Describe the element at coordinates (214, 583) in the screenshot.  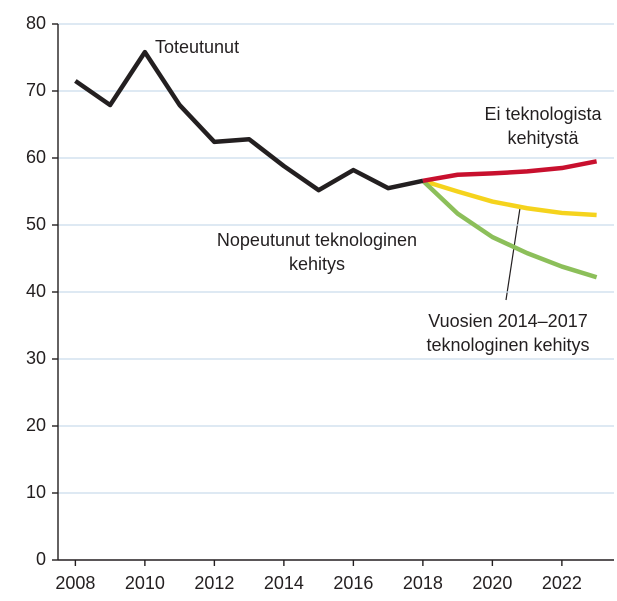
I see `x-tick-label: 2012` at that location.